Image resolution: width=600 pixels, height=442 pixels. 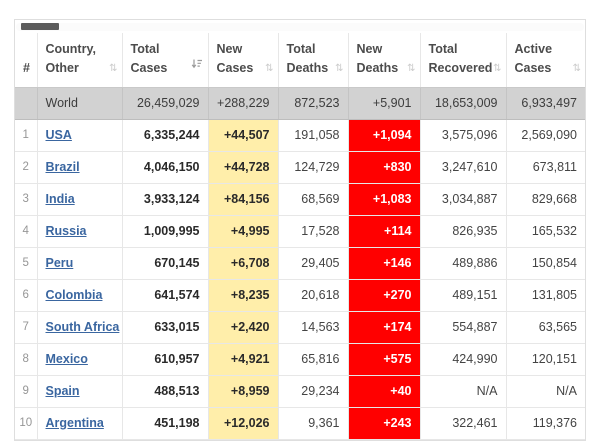 What do you see at coordinates (26, 167) in the screenshot?
I see `rank-cell: 2` at bounding box center [26, 167].